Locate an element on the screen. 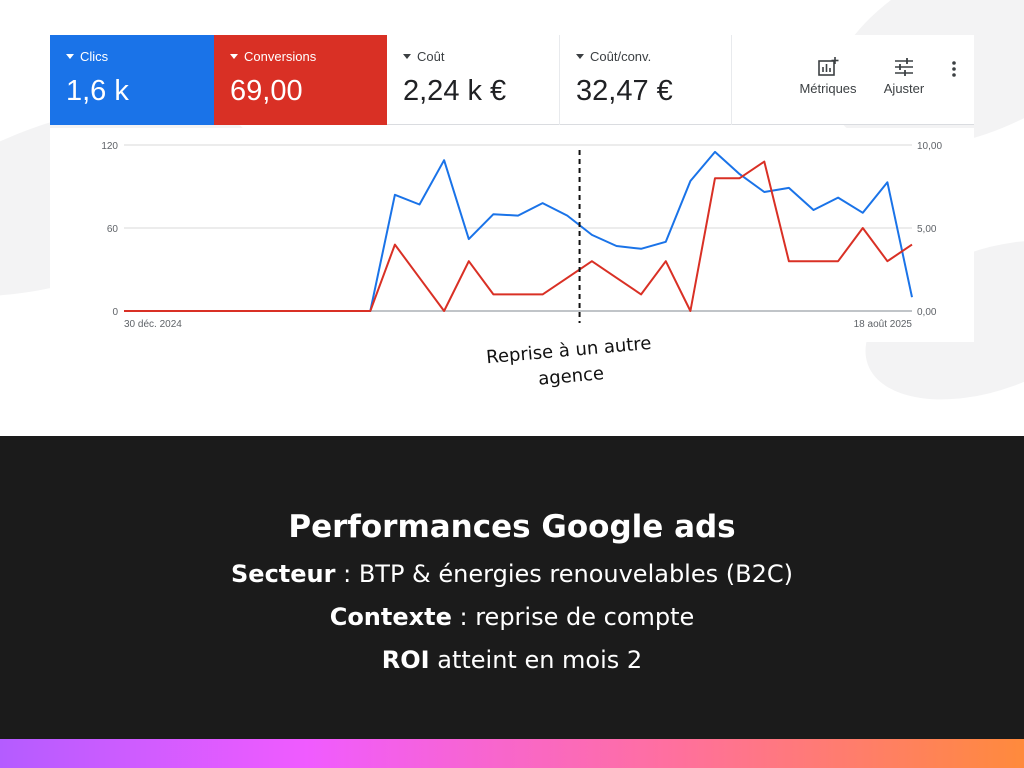 Image resolution: width=1024 pixels, height=768 pixels. context-line: Contexte : reprise de compte is located at coordinates (512, 617).